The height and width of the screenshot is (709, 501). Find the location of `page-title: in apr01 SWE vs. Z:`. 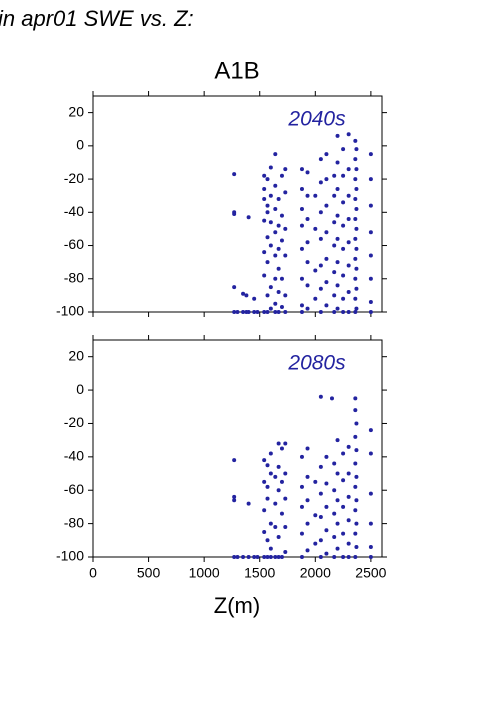

page-title: in apr01 SWE vs. Z: is located at coordinates (97, 18).